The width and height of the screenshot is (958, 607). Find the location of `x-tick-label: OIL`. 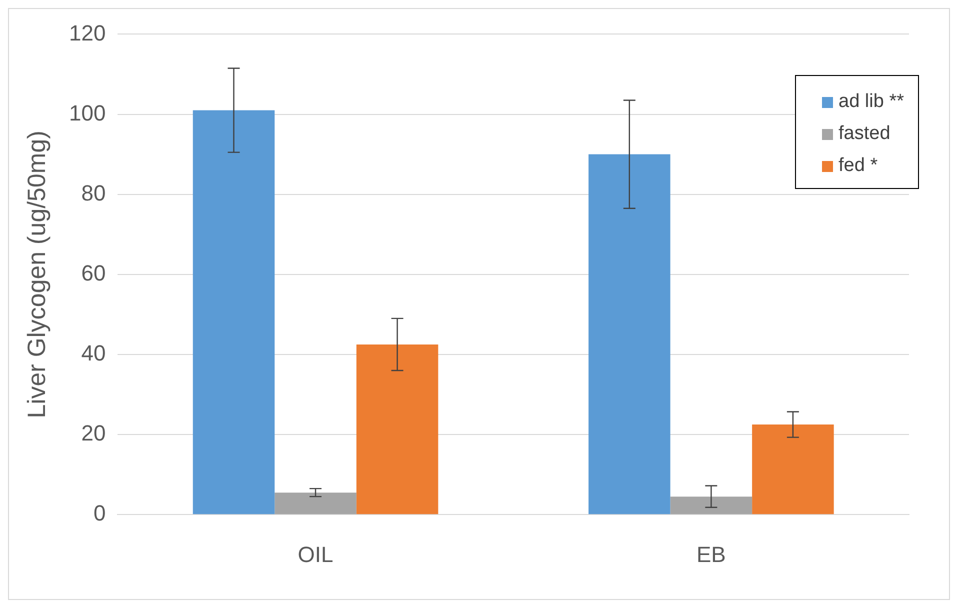

x-tick-label: OIL is located at coordinates (316, 554).